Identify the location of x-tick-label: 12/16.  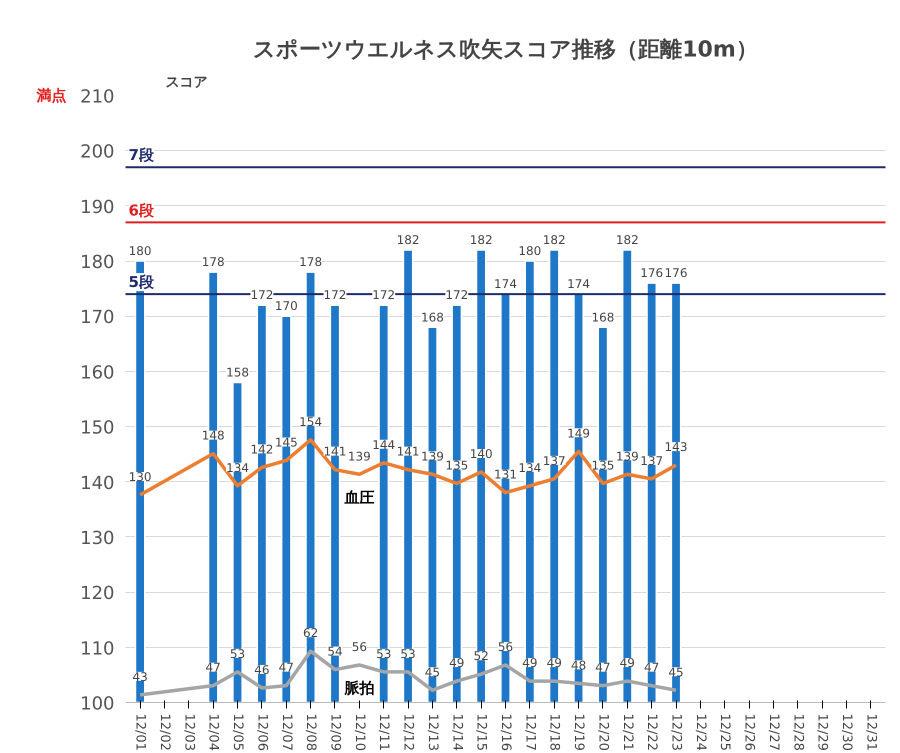
(505, 732).